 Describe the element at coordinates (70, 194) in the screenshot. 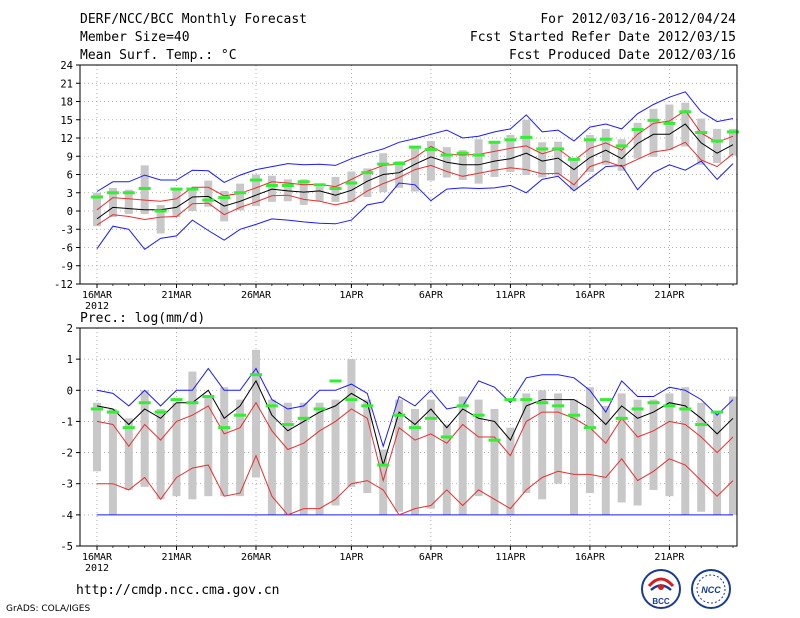

I see `y-tick-label: 3` at that location.